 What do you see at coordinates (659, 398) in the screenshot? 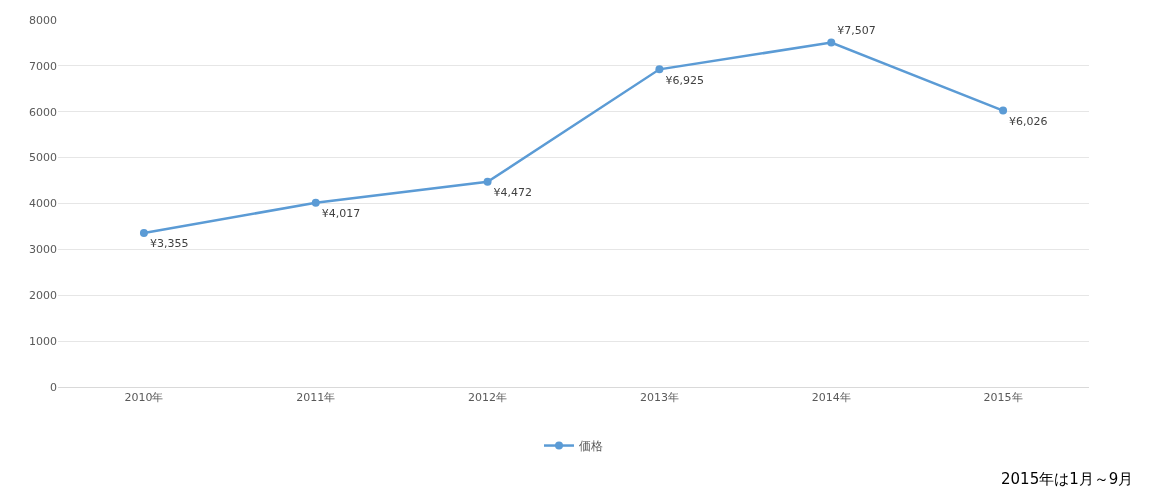
I see `x-tick-label: 2013年` at bounding box center [659, 398].